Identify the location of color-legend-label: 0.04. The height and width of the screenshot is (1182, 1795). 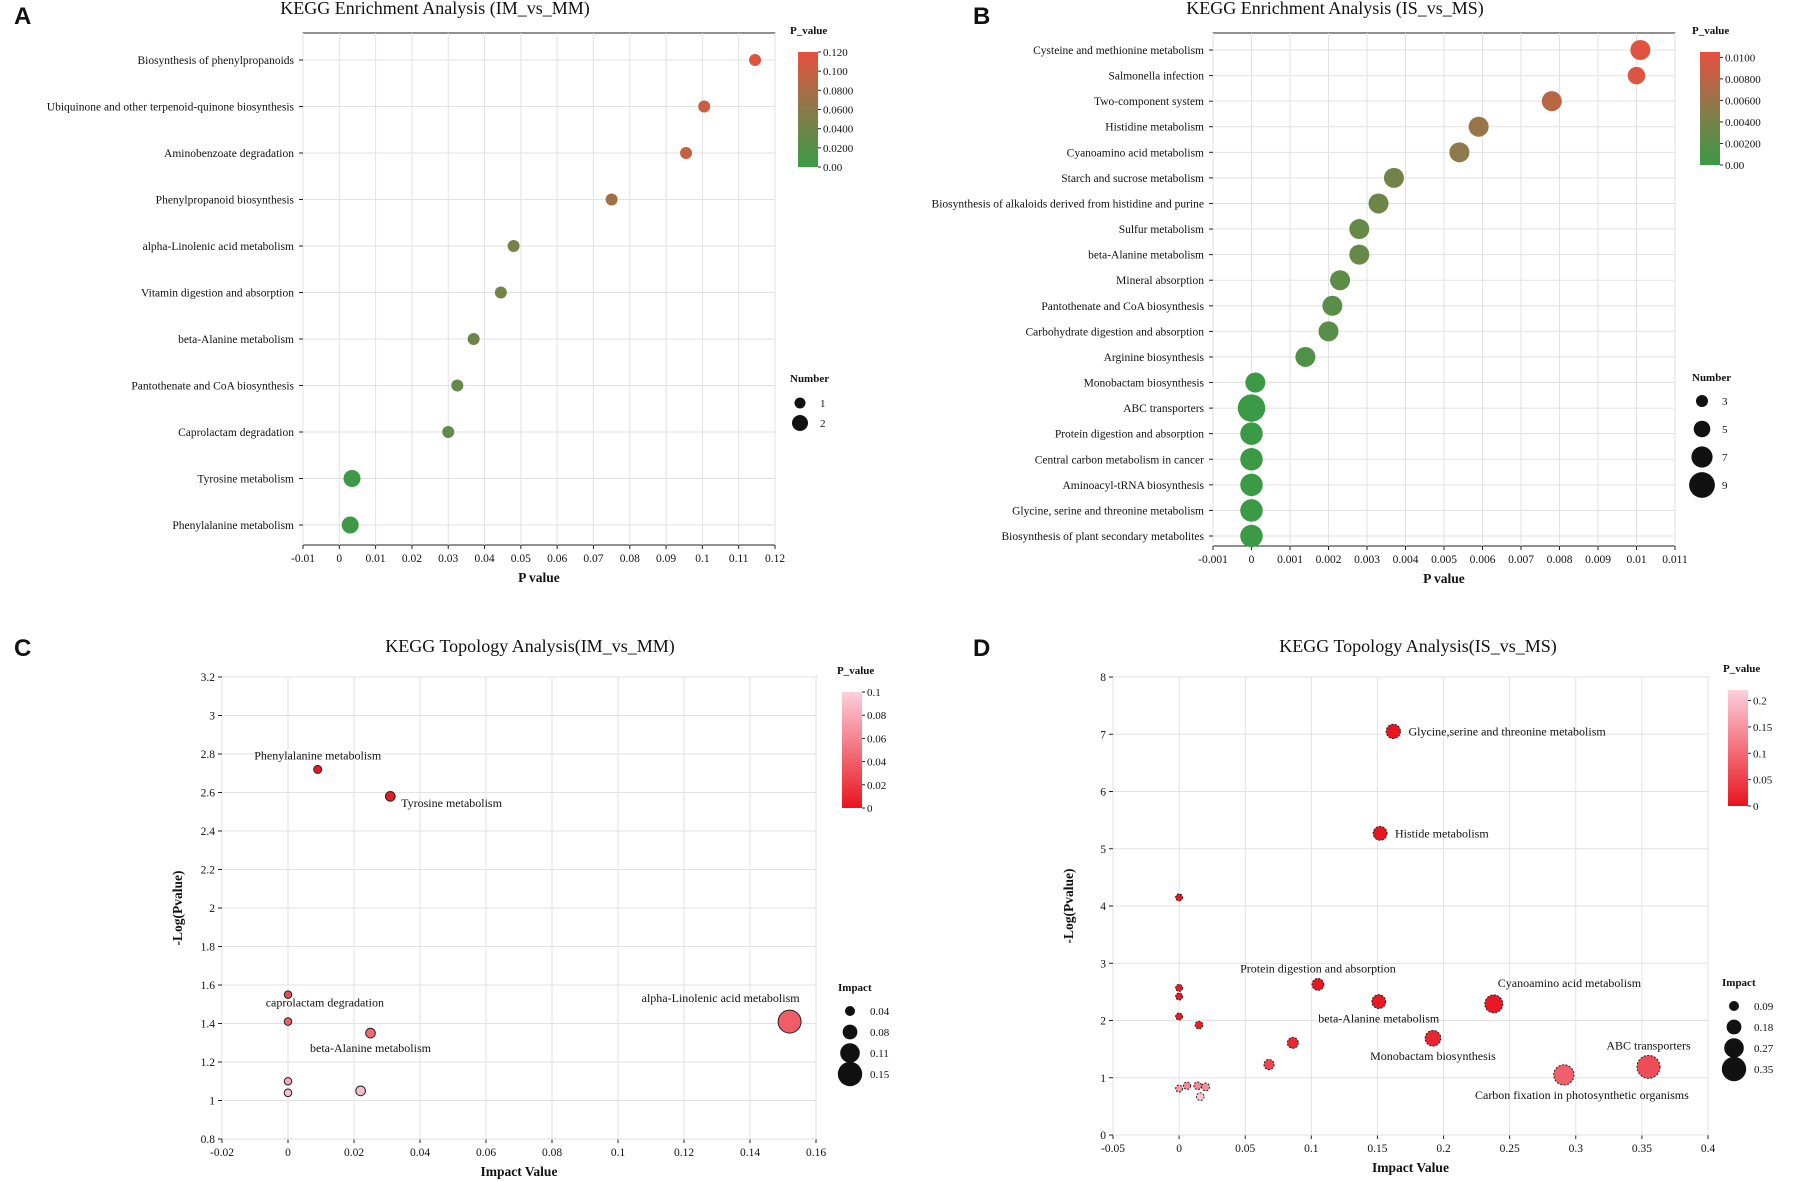
(877, 763).